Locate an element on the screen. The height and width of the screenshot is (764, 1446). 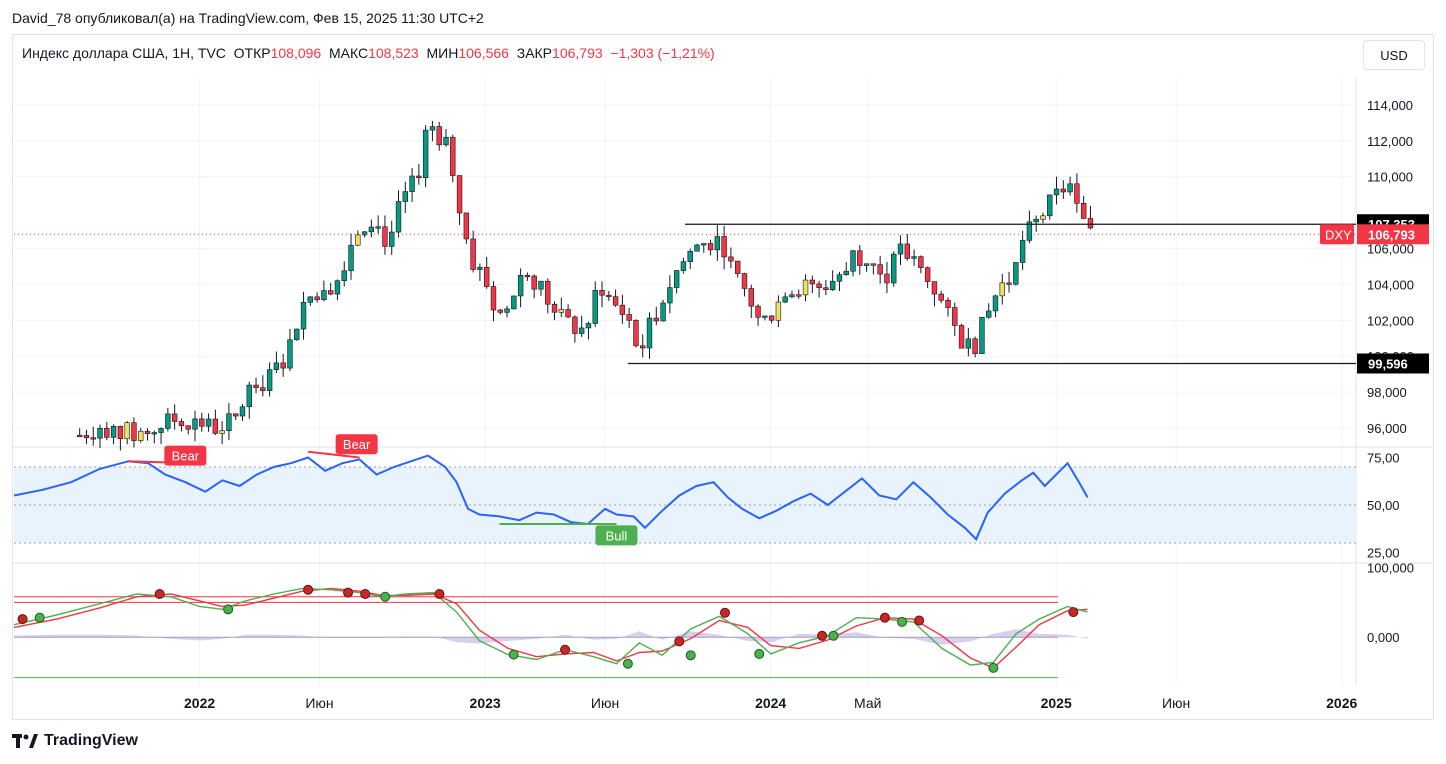
close-value: 106,793 is located at coordinates (577, 53).